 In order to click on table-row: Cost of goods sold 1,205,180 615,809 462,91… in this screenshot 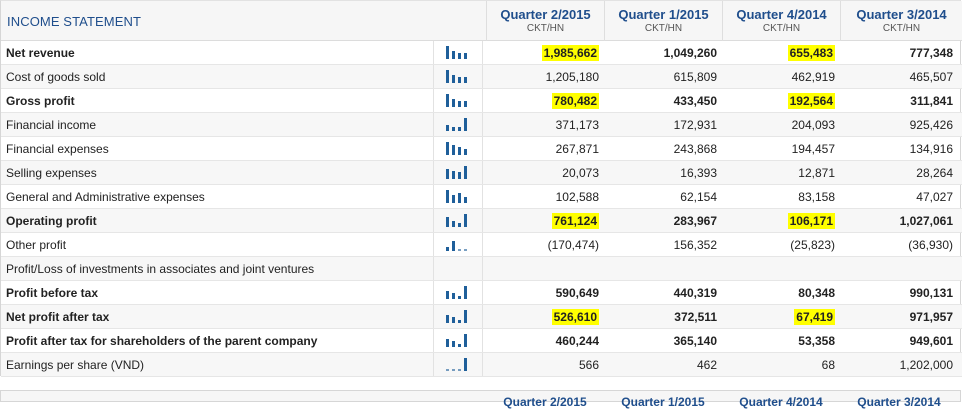, I will do `click(481, 77)`.